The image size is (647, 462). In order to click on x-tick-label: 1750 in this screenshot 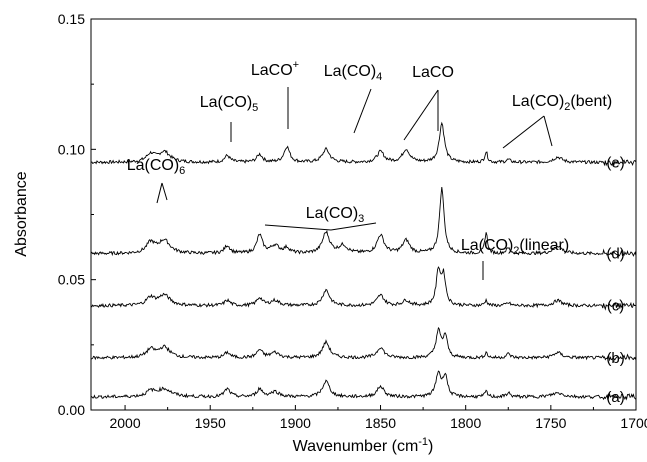, I will do `click(550, 423)`.